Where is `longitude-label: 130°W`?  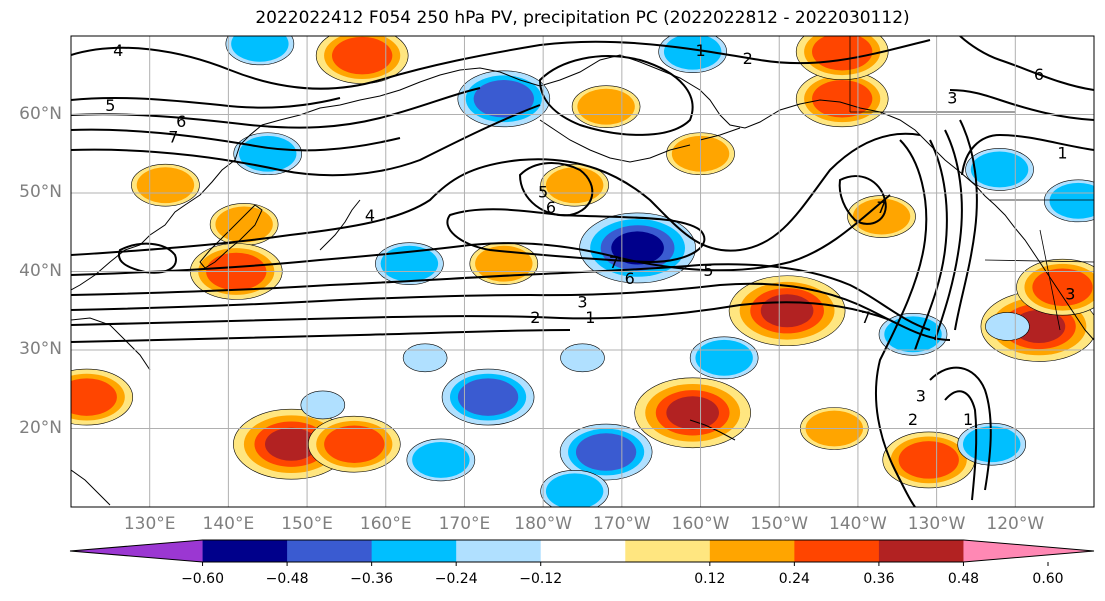 longitude-label: 130°W is located at coordinates (936, 524).